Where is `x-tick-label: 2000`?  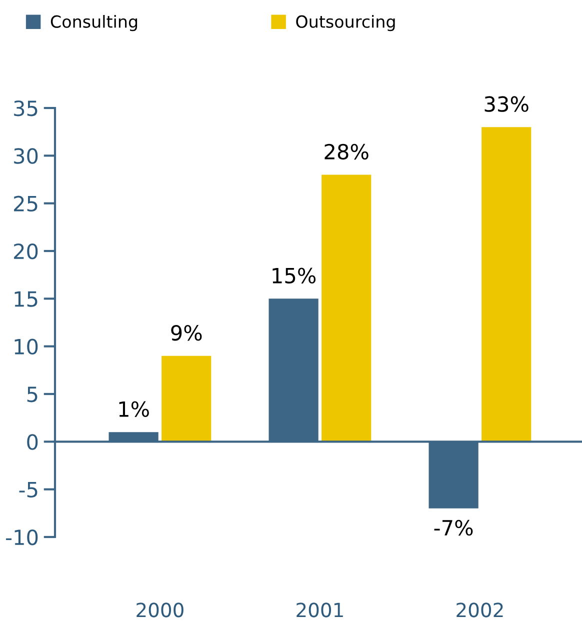
x-tick-label: 2000 is located at coordinates (160, 610).